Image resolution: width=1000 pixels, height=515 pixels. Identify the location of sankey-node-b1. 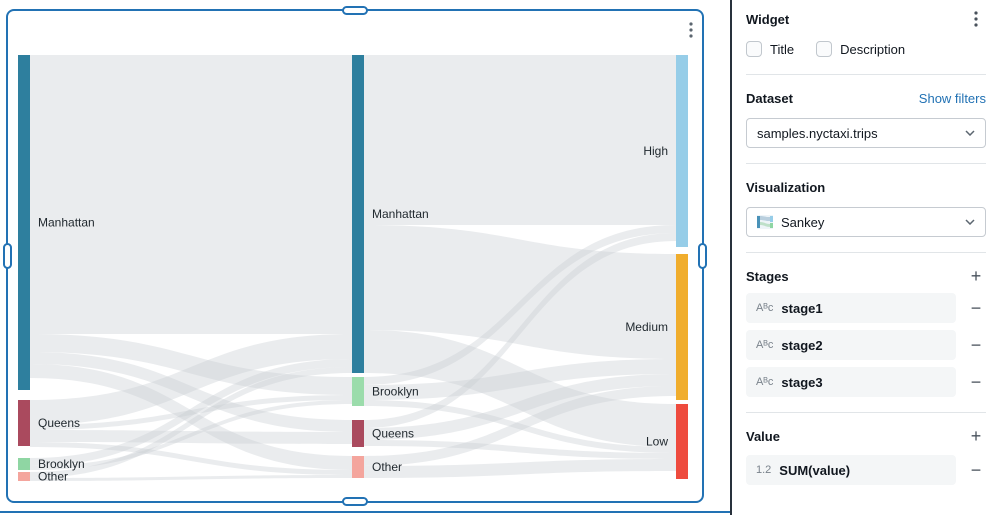
(358, 391).